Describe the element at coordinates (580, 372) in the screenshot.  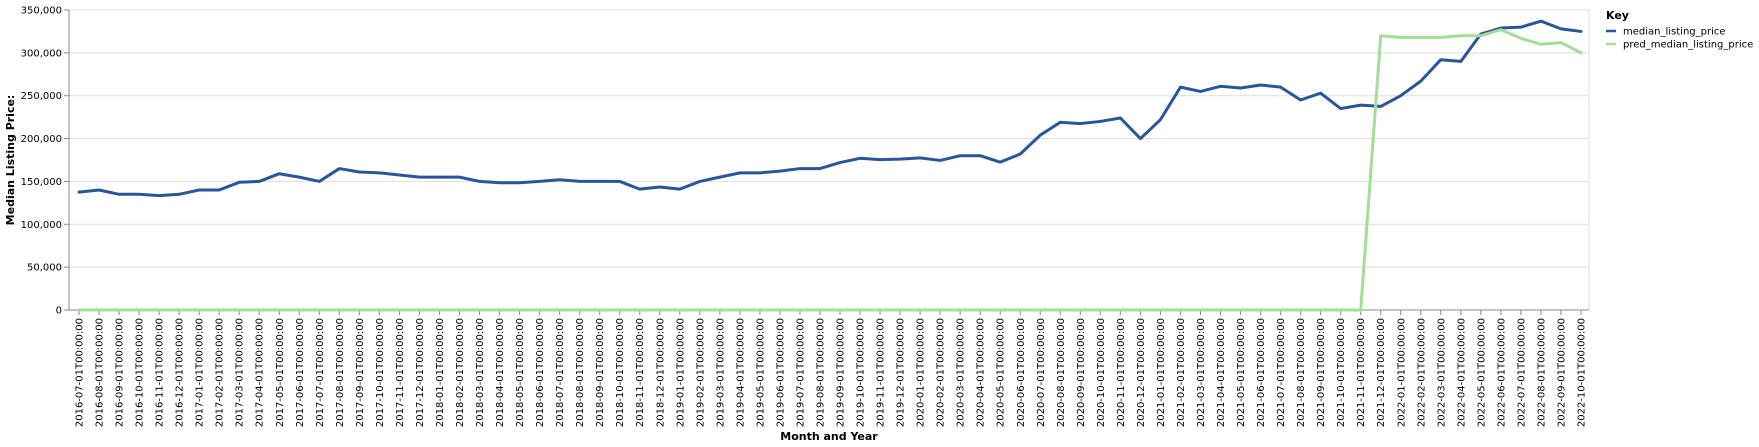
I see `x-tick-label: 2018-08-01T00:00:00` at that location.